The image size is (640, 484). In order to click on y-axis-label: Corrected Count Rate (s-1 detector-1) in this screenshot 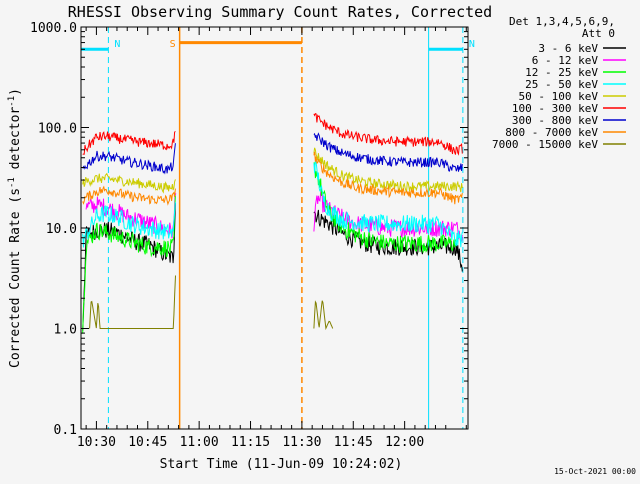, I will do `click(15, 228)`.